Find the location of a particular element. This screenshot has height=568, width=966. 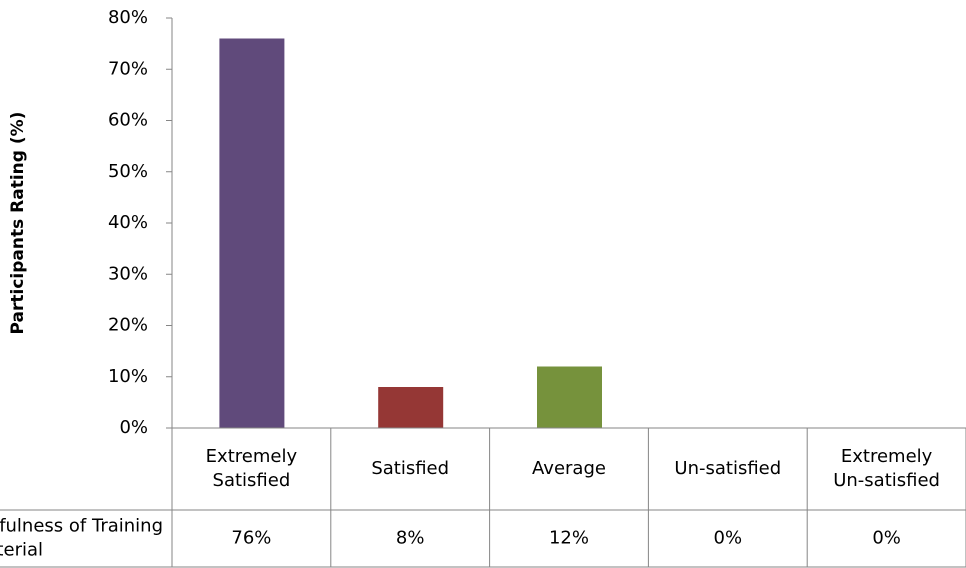

y-tick-label: 50% is located at coordinates (128, 171).